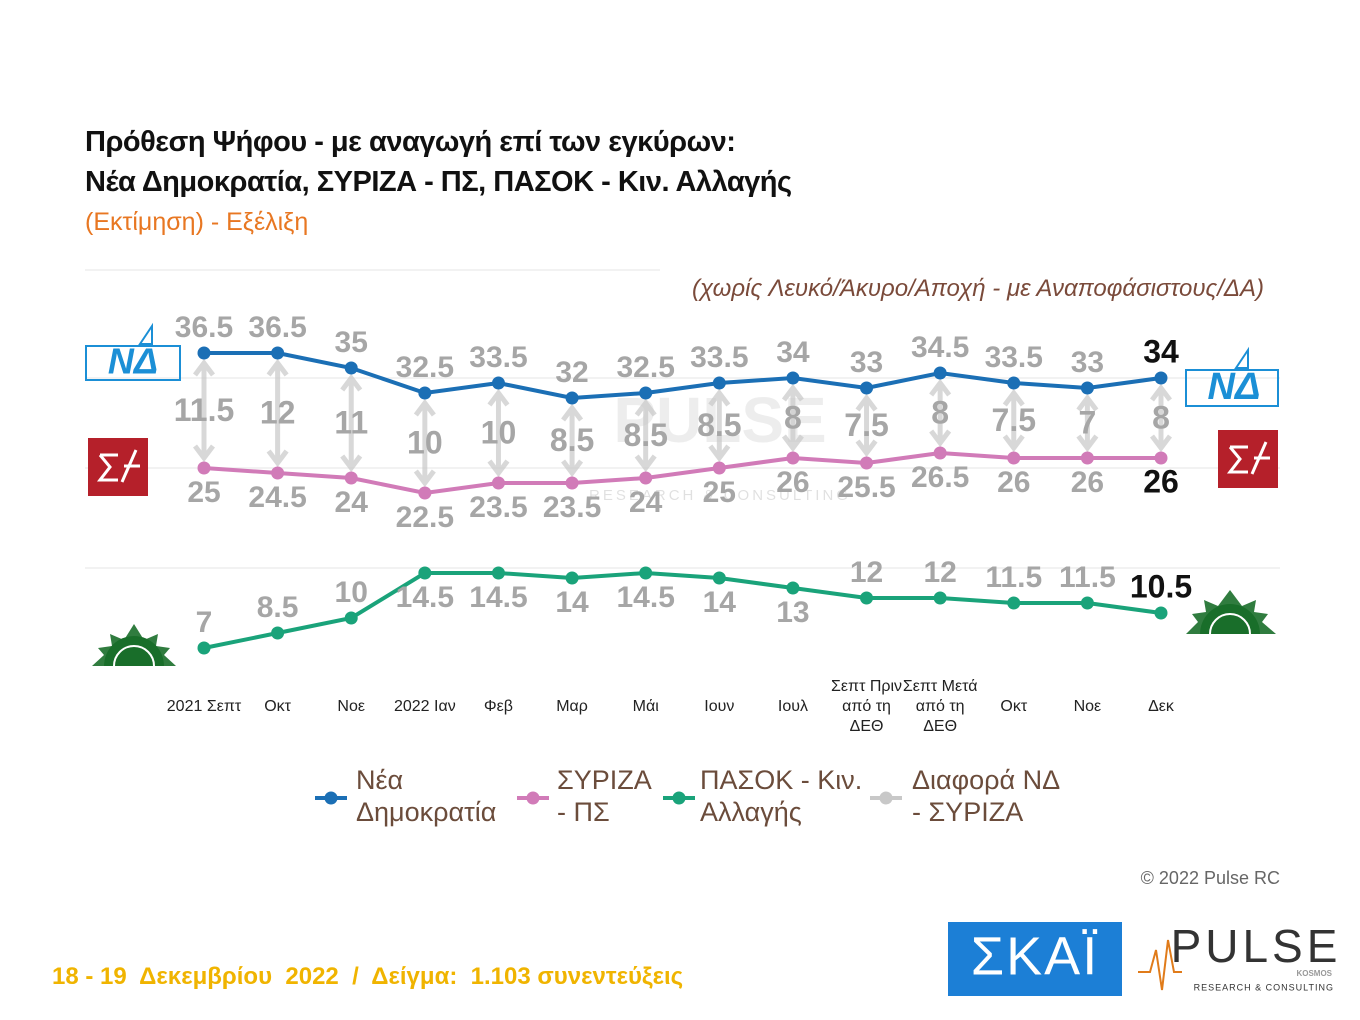 The width and height of the screenshot is (1360, 1020). What do you see at coordinates (1256, 946) in the screenshot?
I see `pulse-logo-text: PULSE` at bounding box center [1256, 946].